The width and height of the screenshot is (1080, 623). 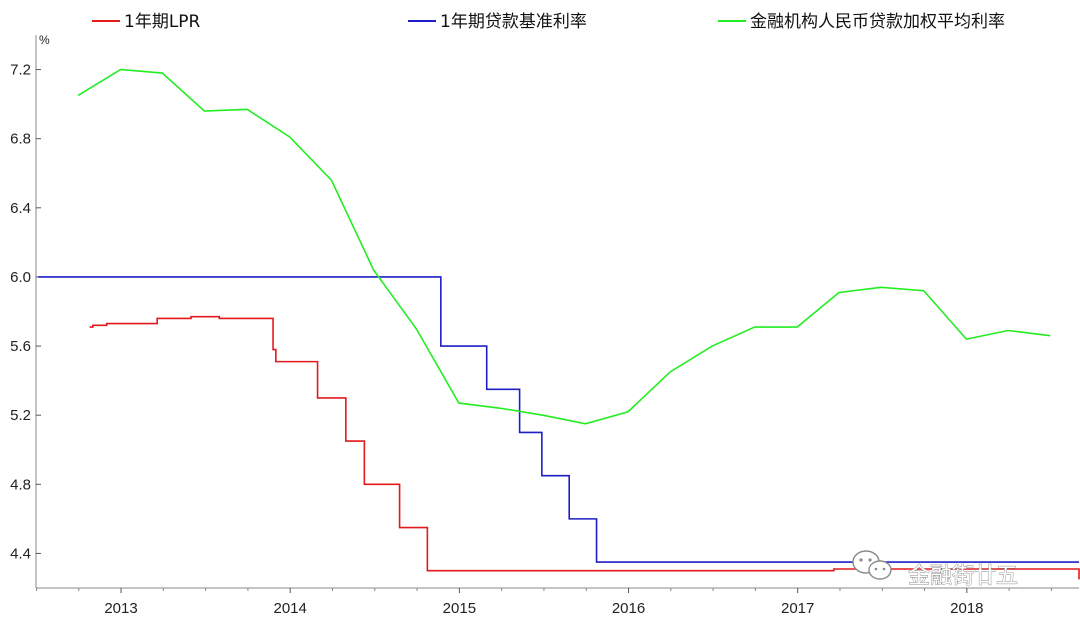 I want to click on y-tick-label: 6.0, so click(x=20, y=277).